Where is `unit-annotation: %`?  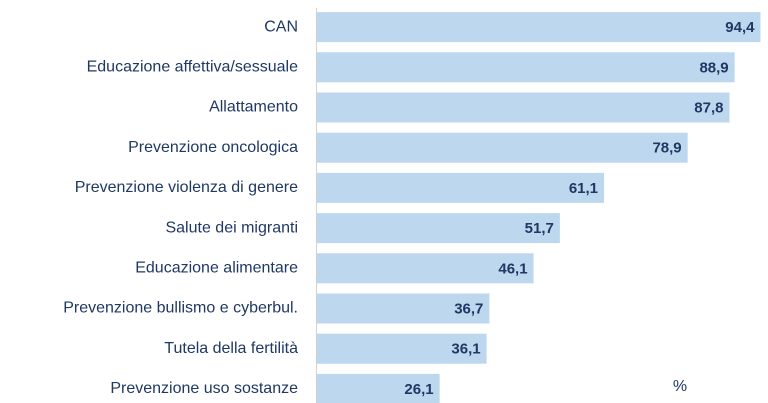
unit-annotation: % is located at coordinates (680, 386).